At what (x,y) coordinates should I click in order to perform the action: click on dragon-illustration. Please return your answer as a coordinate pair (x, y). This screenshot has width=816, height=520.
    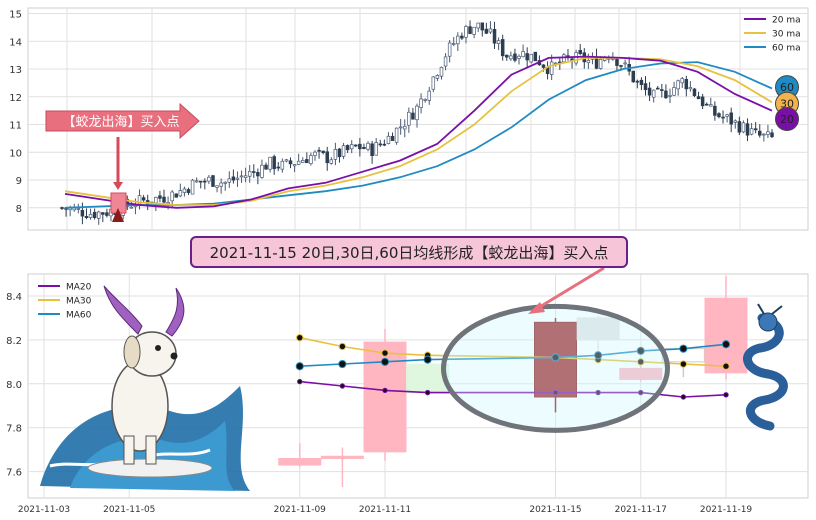
    Looking at the image, I should click on (765, 367).